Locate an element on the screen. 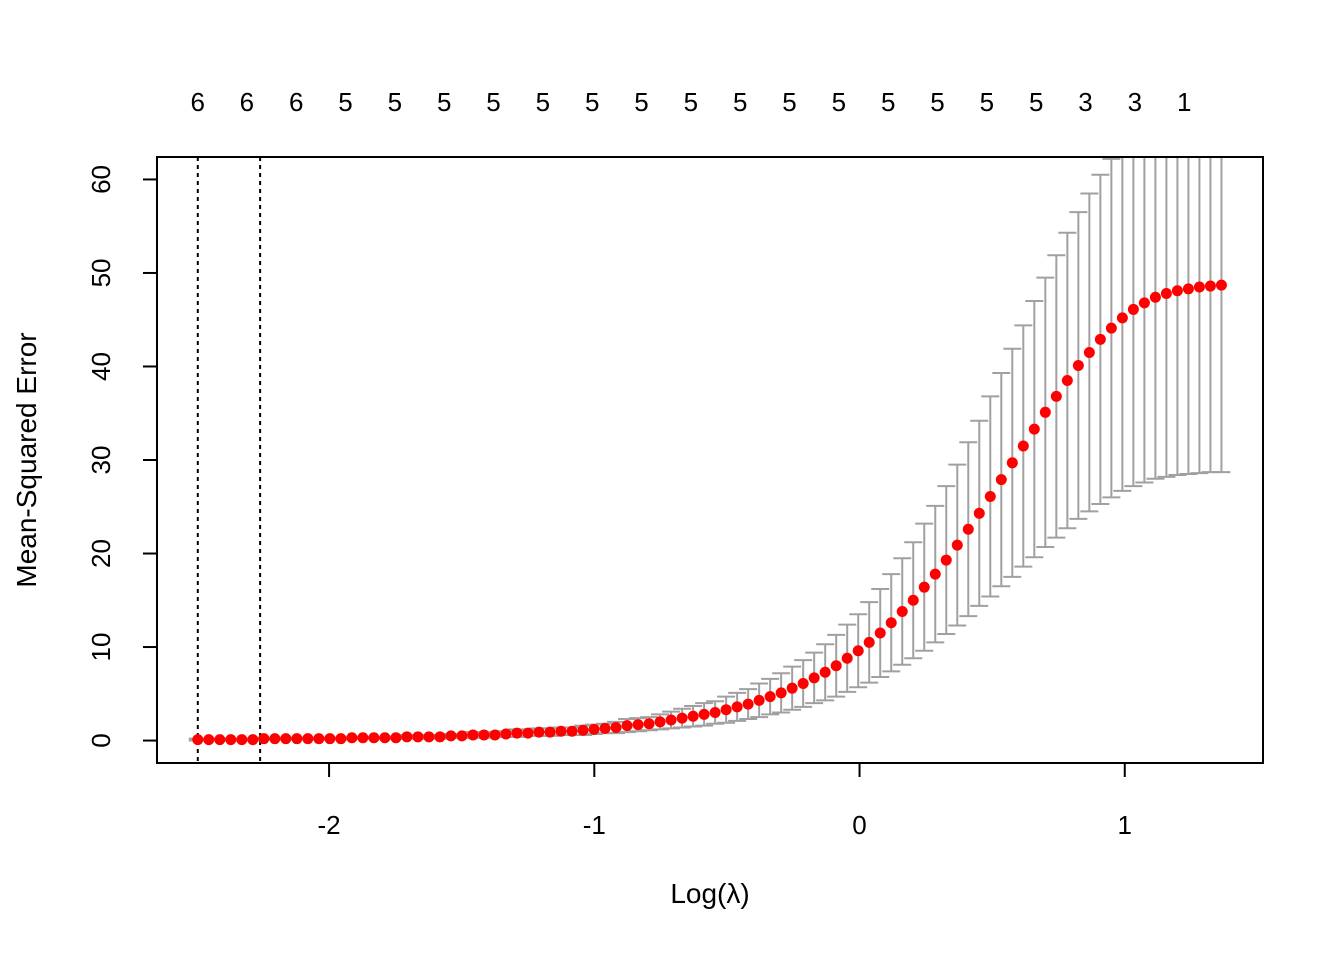 This screenshot has width=1344, height=960. x-tick-label: -1 is located at coordinates (594, 825).